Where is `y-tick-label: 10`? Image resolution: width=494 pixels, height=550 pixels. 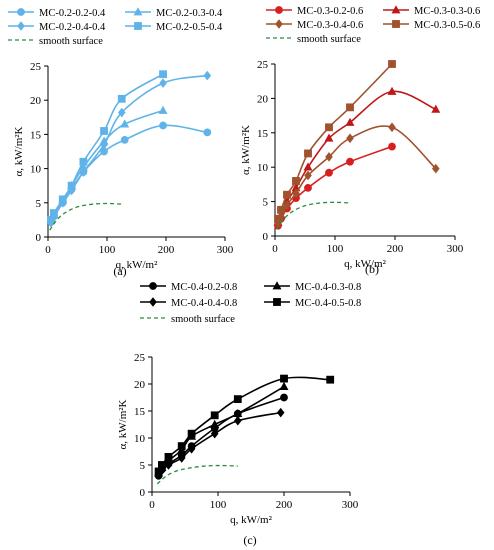 y-tick-label: 10 is located at coordinates (140, 439).